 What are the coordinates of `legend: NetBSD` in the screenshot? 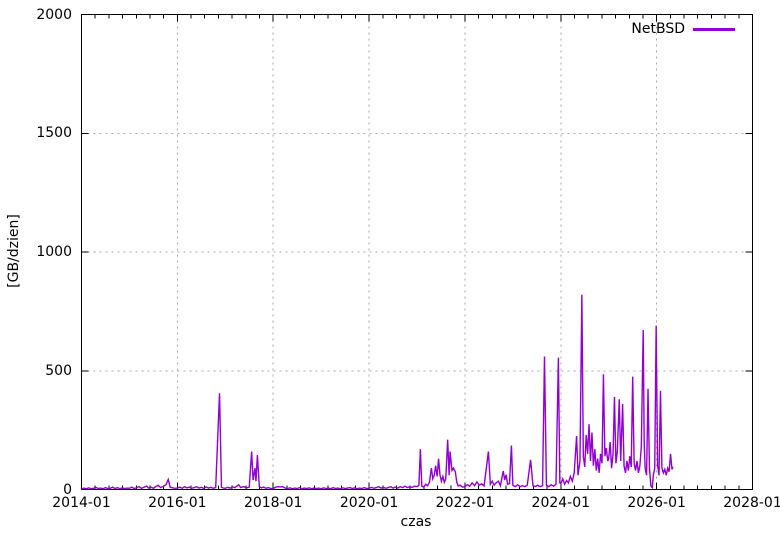 It's located at (683, 29).